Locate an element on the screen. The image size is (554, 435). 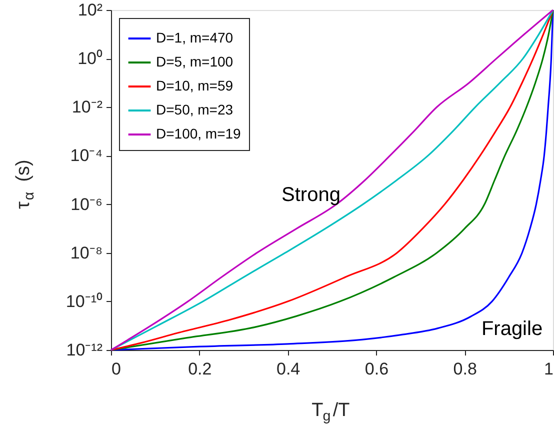
legend-label: D=1, m=470 is located at coordinates (195, 38).